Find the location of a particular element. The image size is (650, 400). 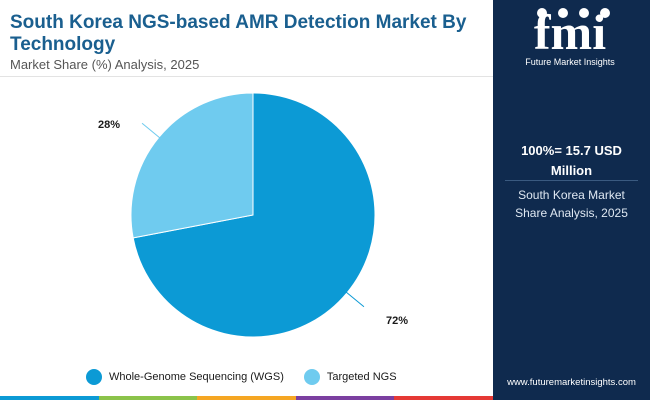

legend-label-targeted-ngs: Targeted NGS is located at coordinates (361, 377).